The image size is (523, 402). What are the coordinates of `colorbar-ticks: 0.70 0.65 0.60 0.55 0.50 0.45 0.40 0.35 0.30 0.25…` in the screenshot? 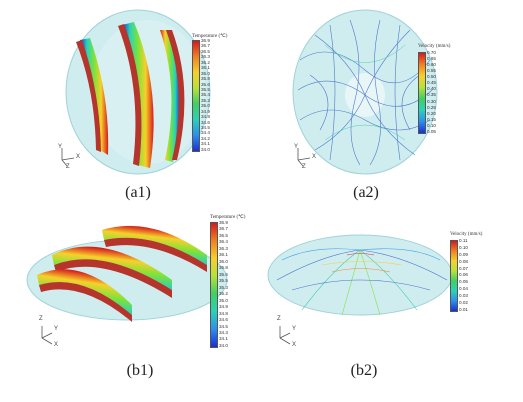 It's located at (431, 92).